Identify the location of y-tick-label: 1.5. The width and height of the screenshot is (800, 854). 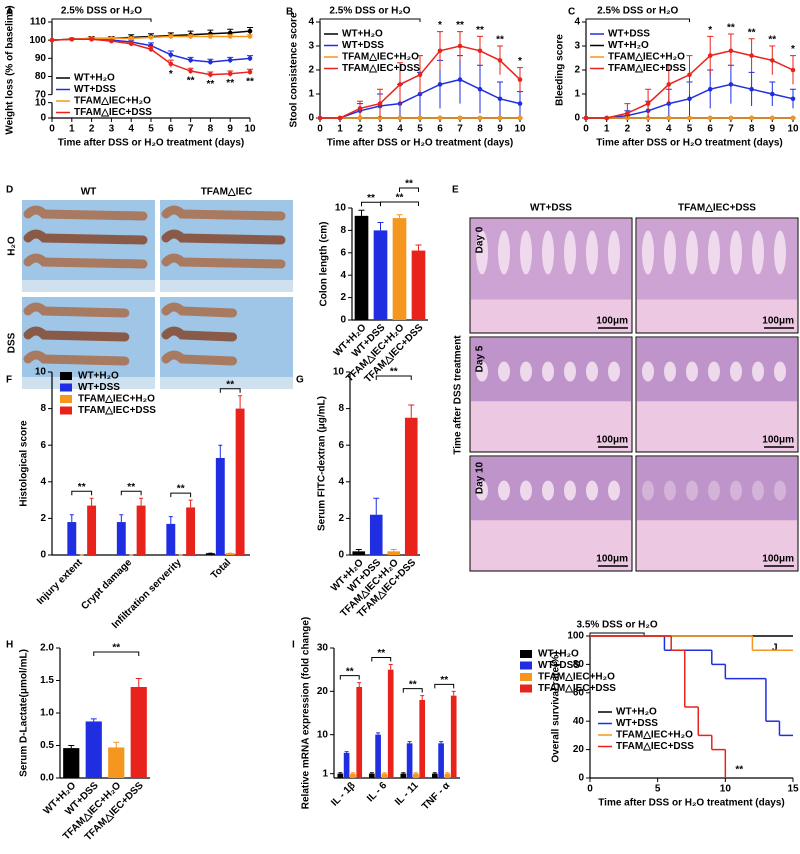
(47, 680).